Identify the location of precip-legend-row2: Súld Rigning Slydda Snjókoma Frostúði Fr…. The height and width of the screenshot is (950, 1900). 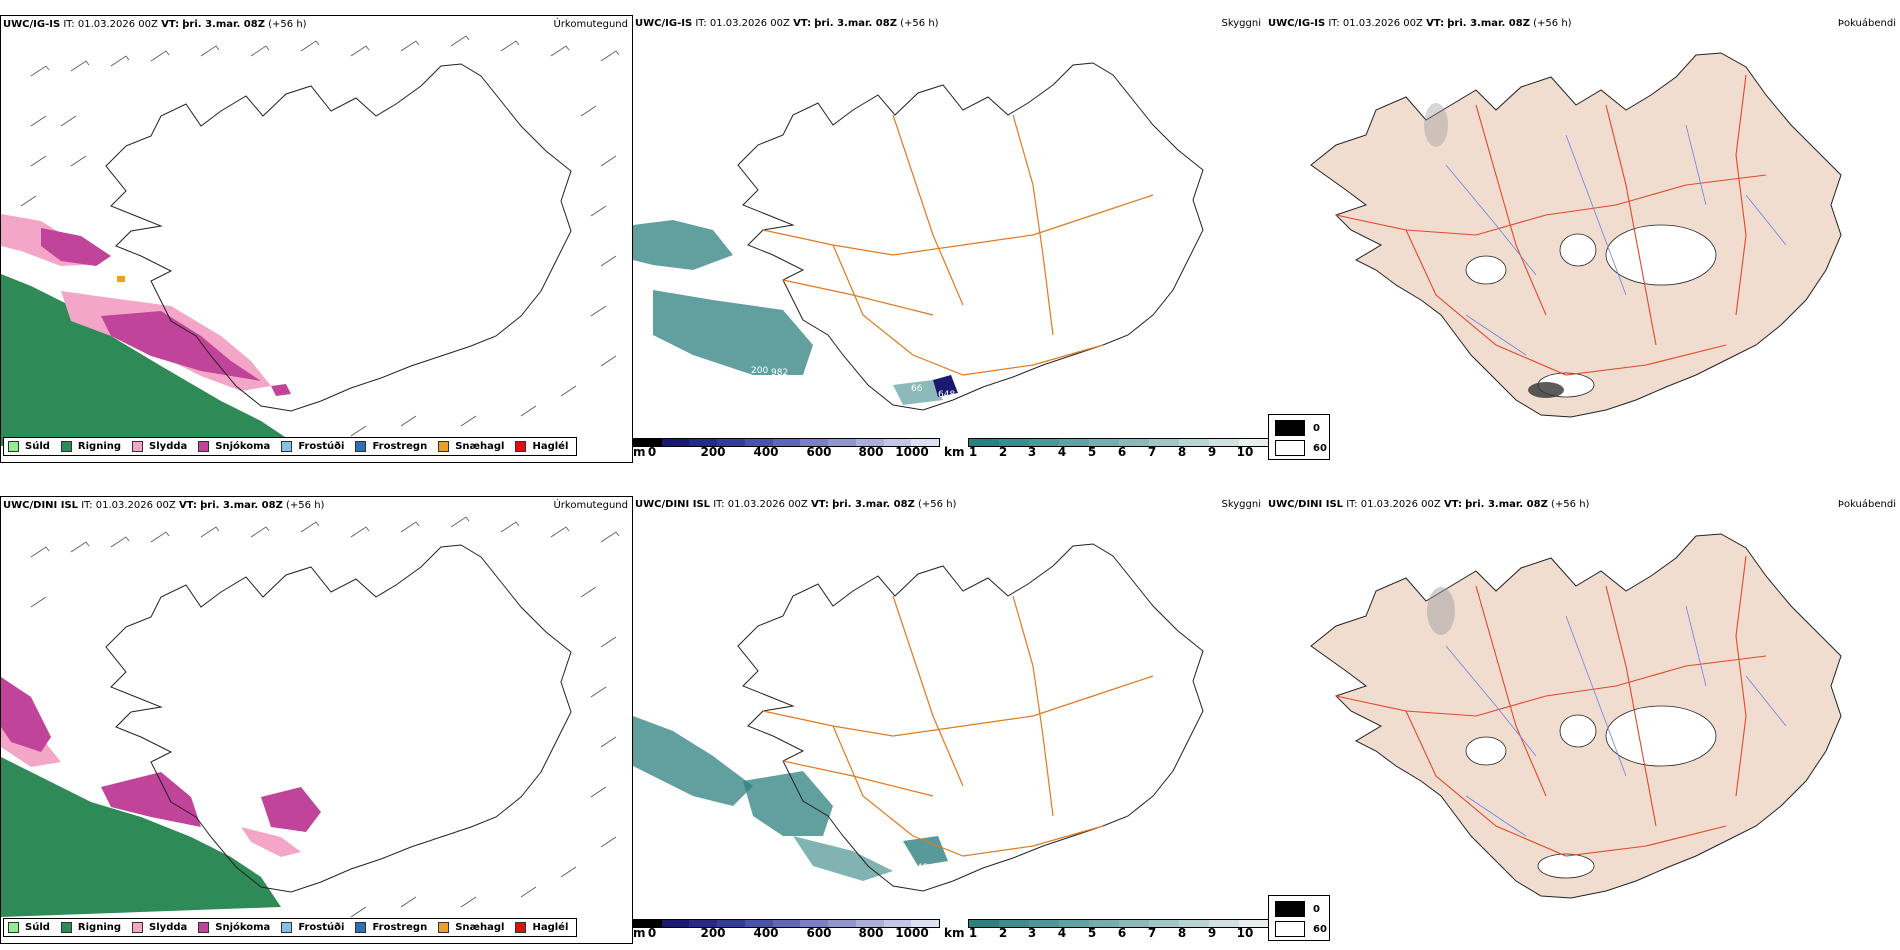
(290, 927).